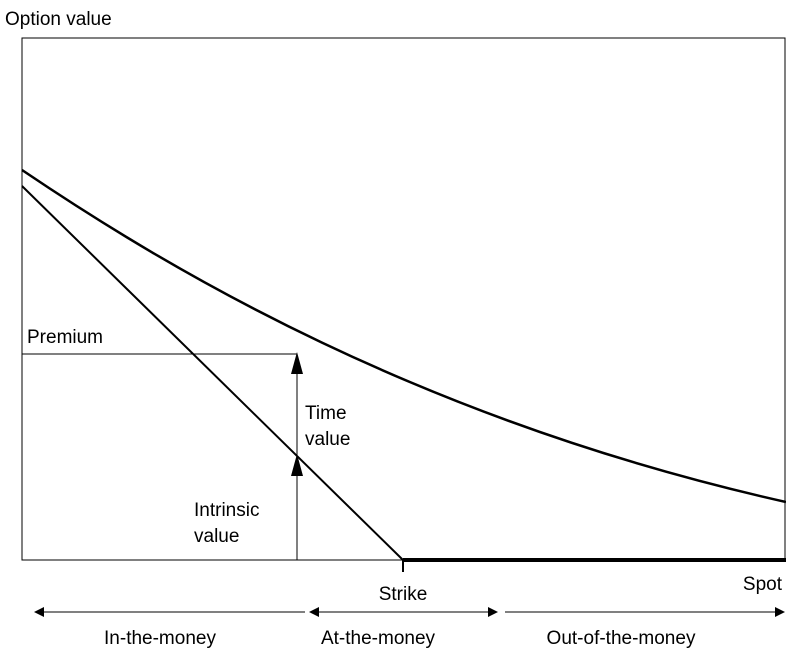  Describe the element at coordinates (216, 536) in the screenshot. I see `intrinsic-label: value` at that location.